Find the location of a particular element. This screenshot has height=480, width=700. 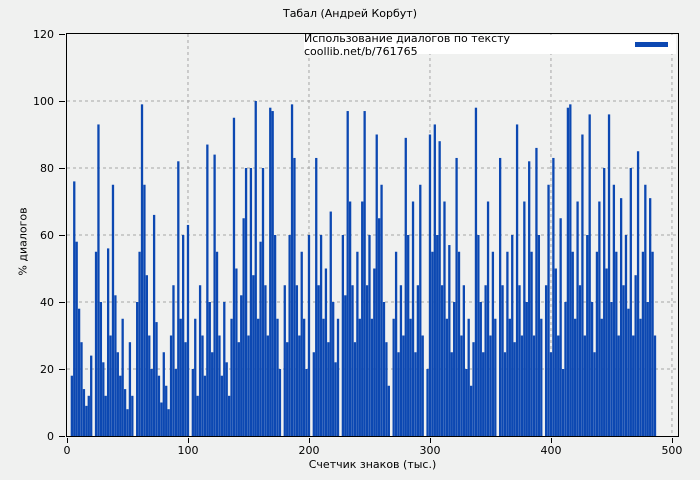

y-tick-mark is located at coordinates (62, 168).